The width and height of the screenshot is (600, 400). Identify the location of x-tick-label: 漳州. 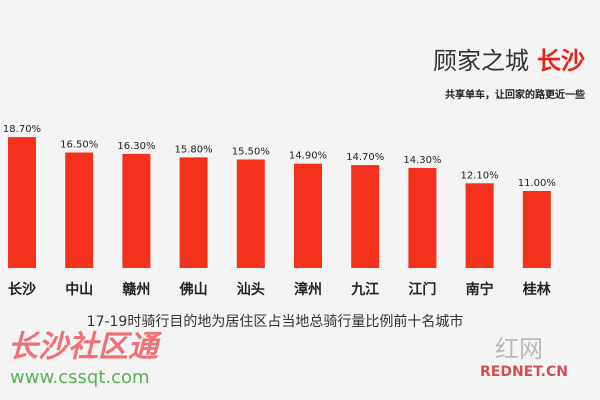
(308, 289).